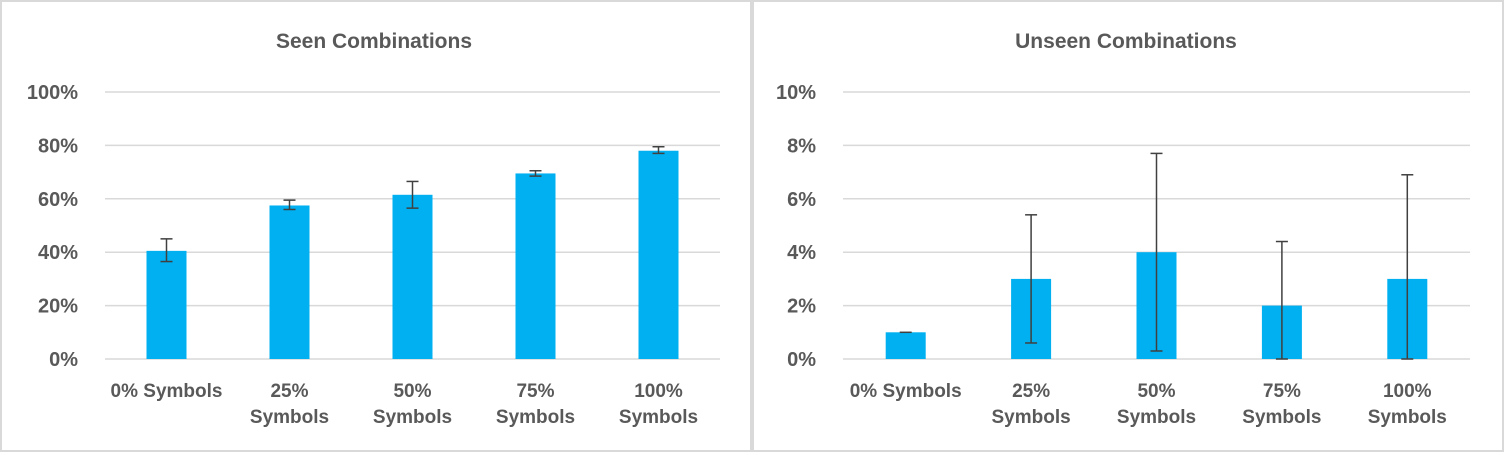  I want to click on y-tick-label: 4%, so click(801, 253).